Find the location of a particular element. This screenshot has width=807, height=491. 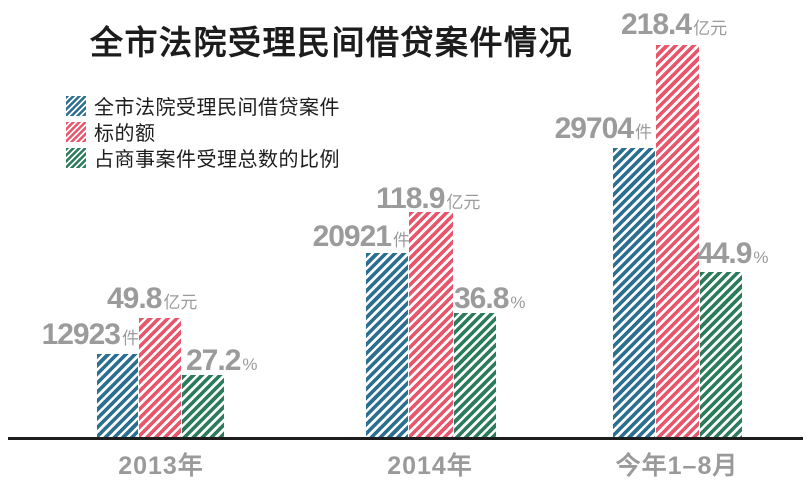

value-number: 36.8 is located at coordinates (481, 298).